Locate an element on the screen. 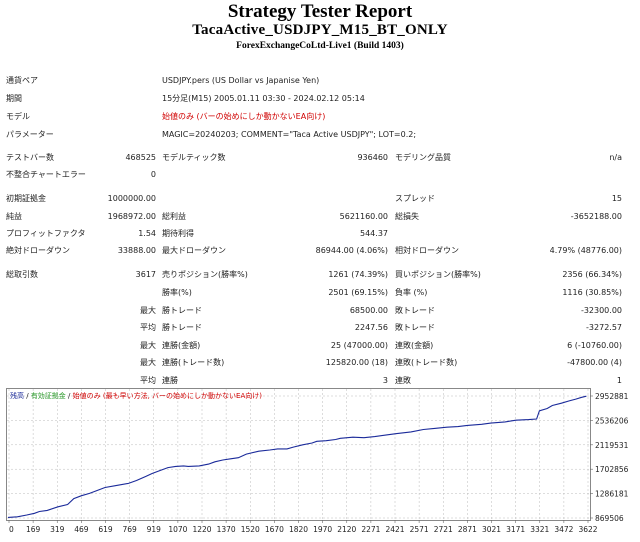 This screenshot has height=542, width=640. mismatch-label: 不整合チャートエラー is located at coordinates (46, 174).